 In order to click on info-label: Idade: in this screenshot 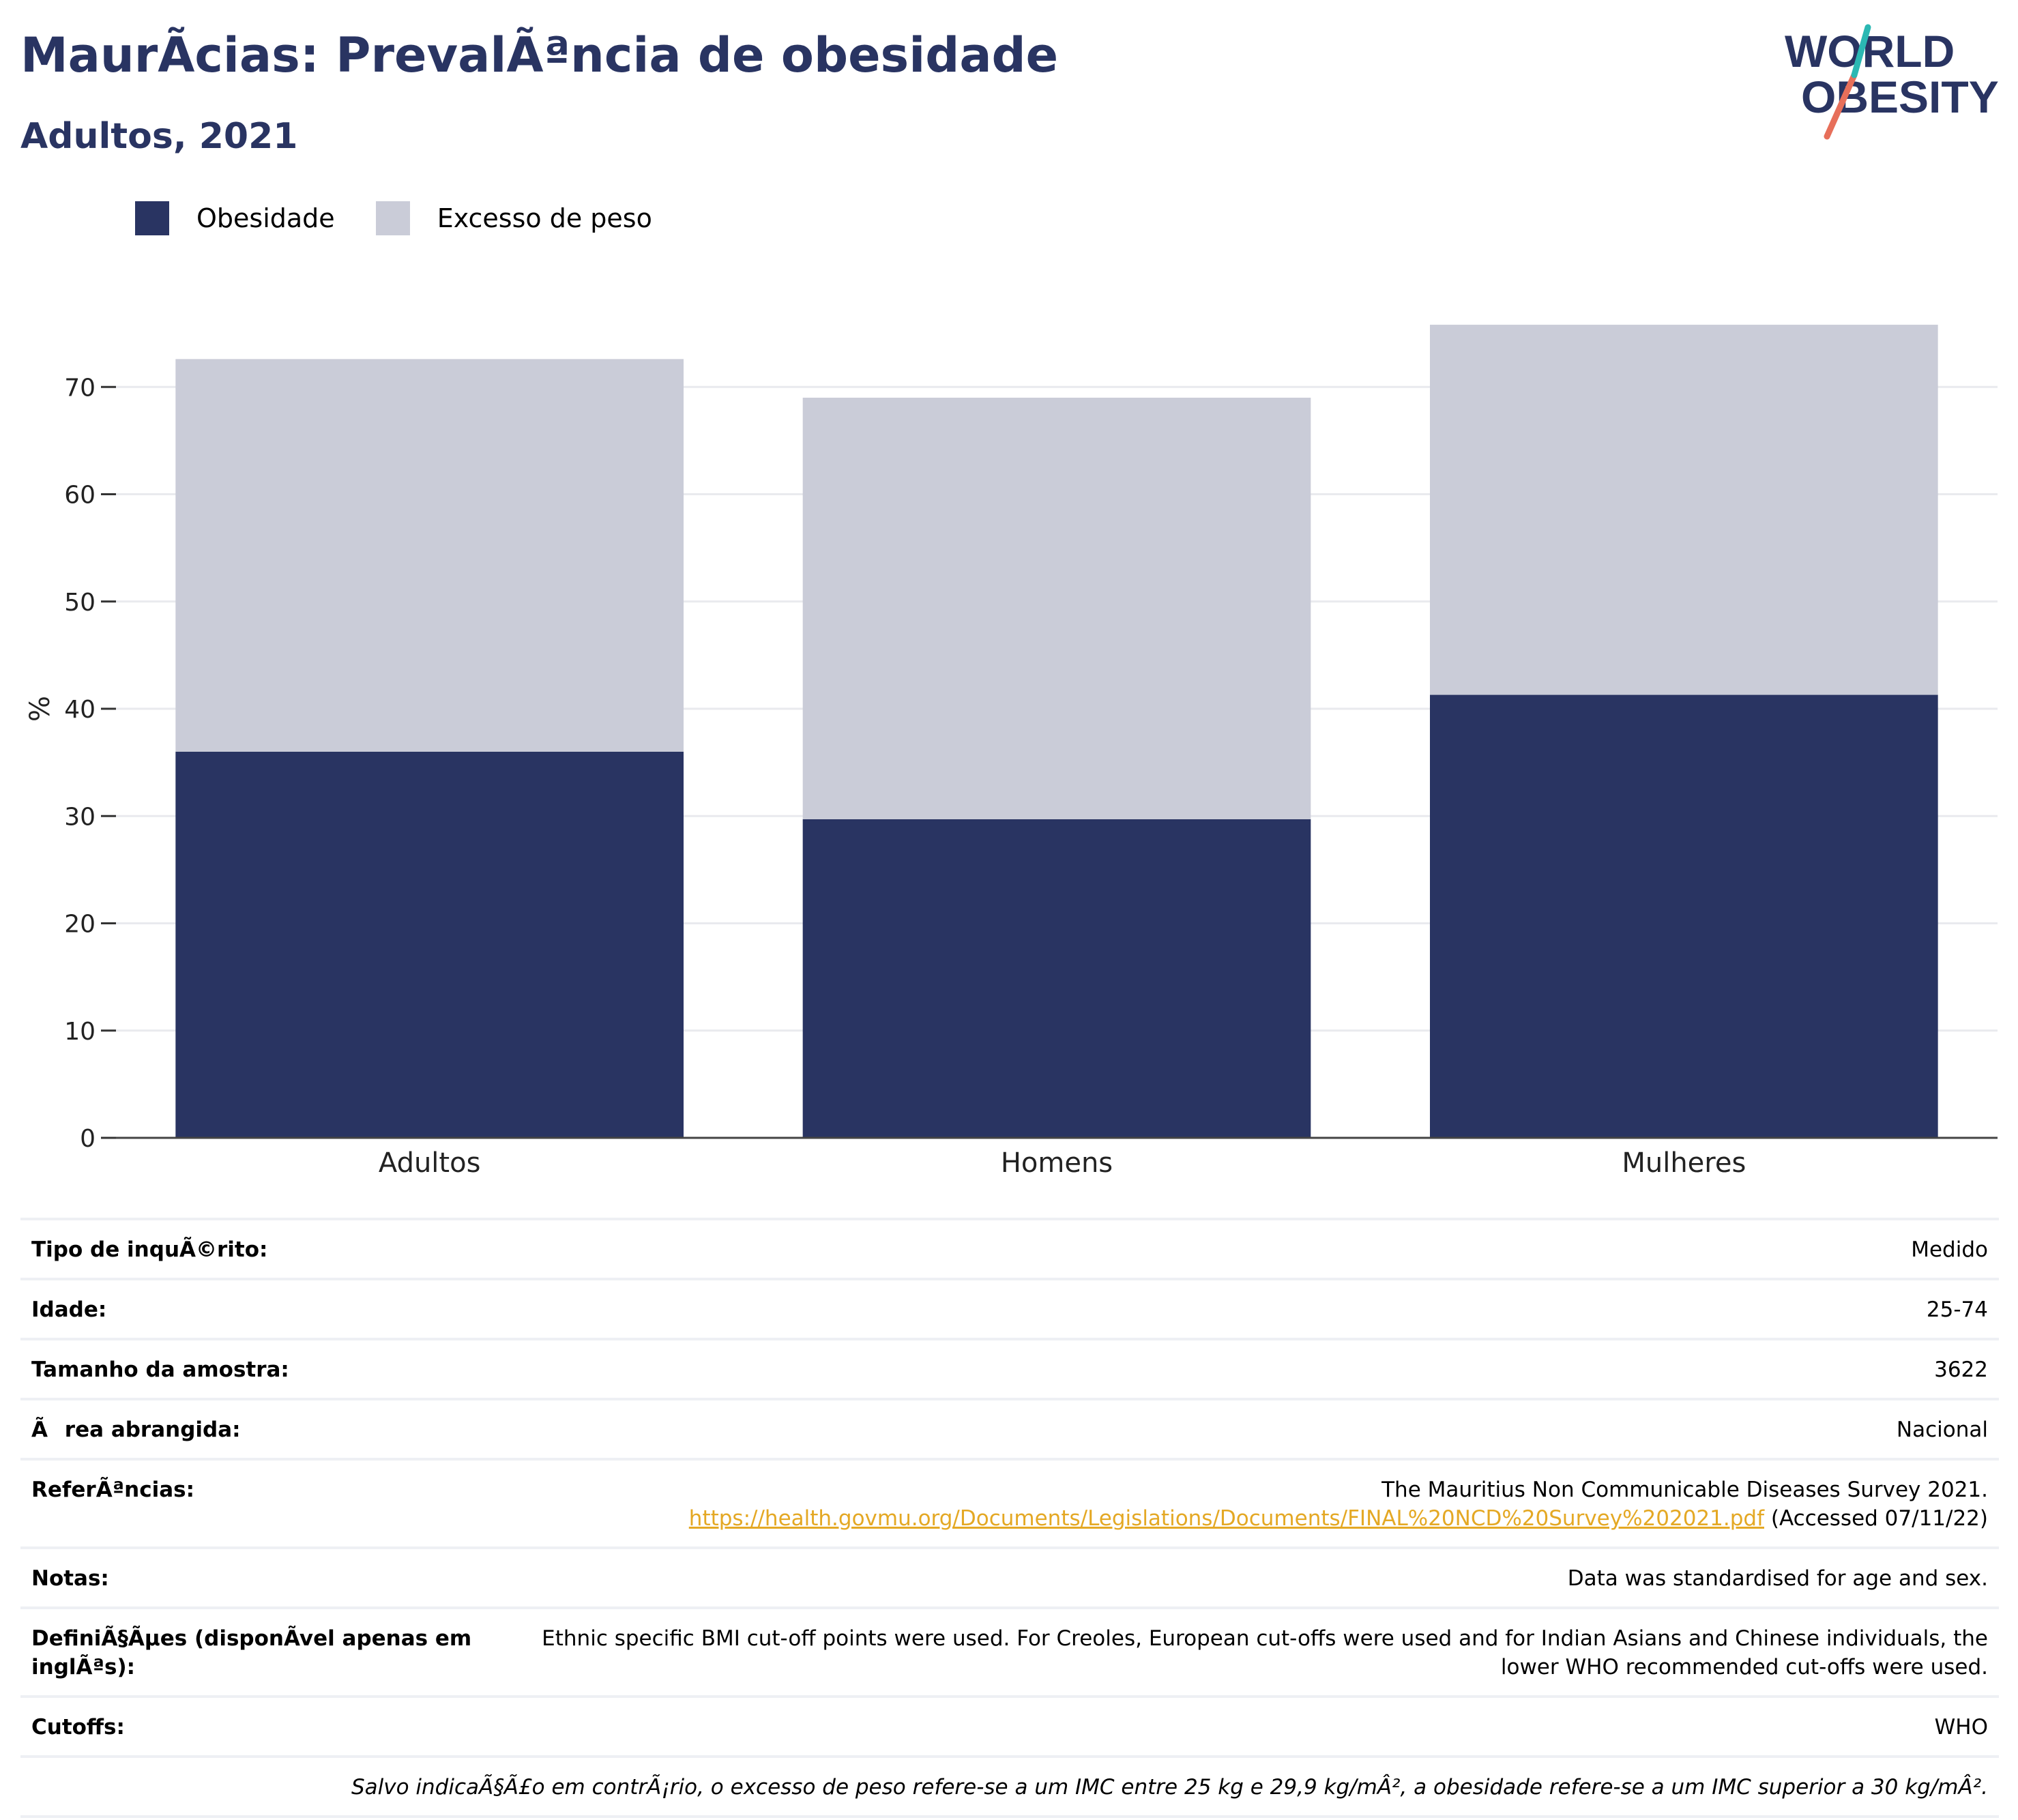, I will do `click(69, 1309)`.